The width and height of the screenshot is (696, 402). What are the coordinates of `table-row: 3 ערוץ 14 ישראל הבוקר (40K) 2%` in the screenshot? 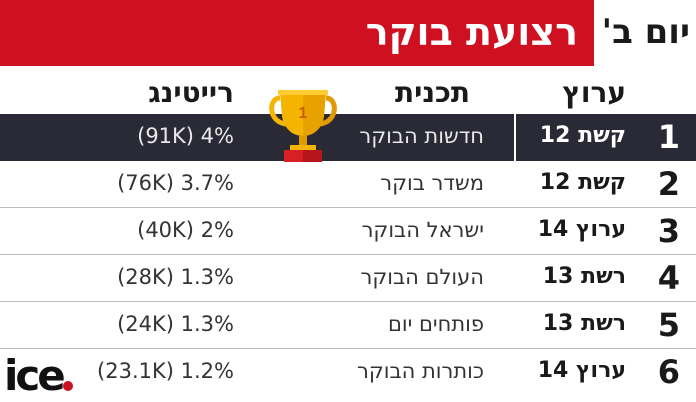 It's located at (348, 231).